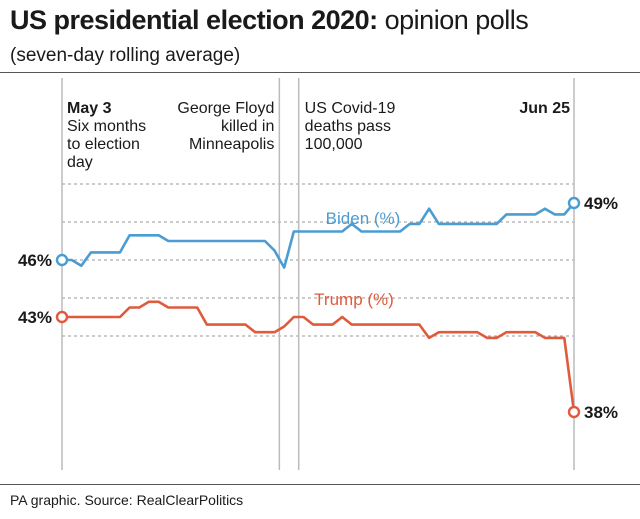  I want to click on annotation-2-line-0: US Covid-19, so click(350, 108).